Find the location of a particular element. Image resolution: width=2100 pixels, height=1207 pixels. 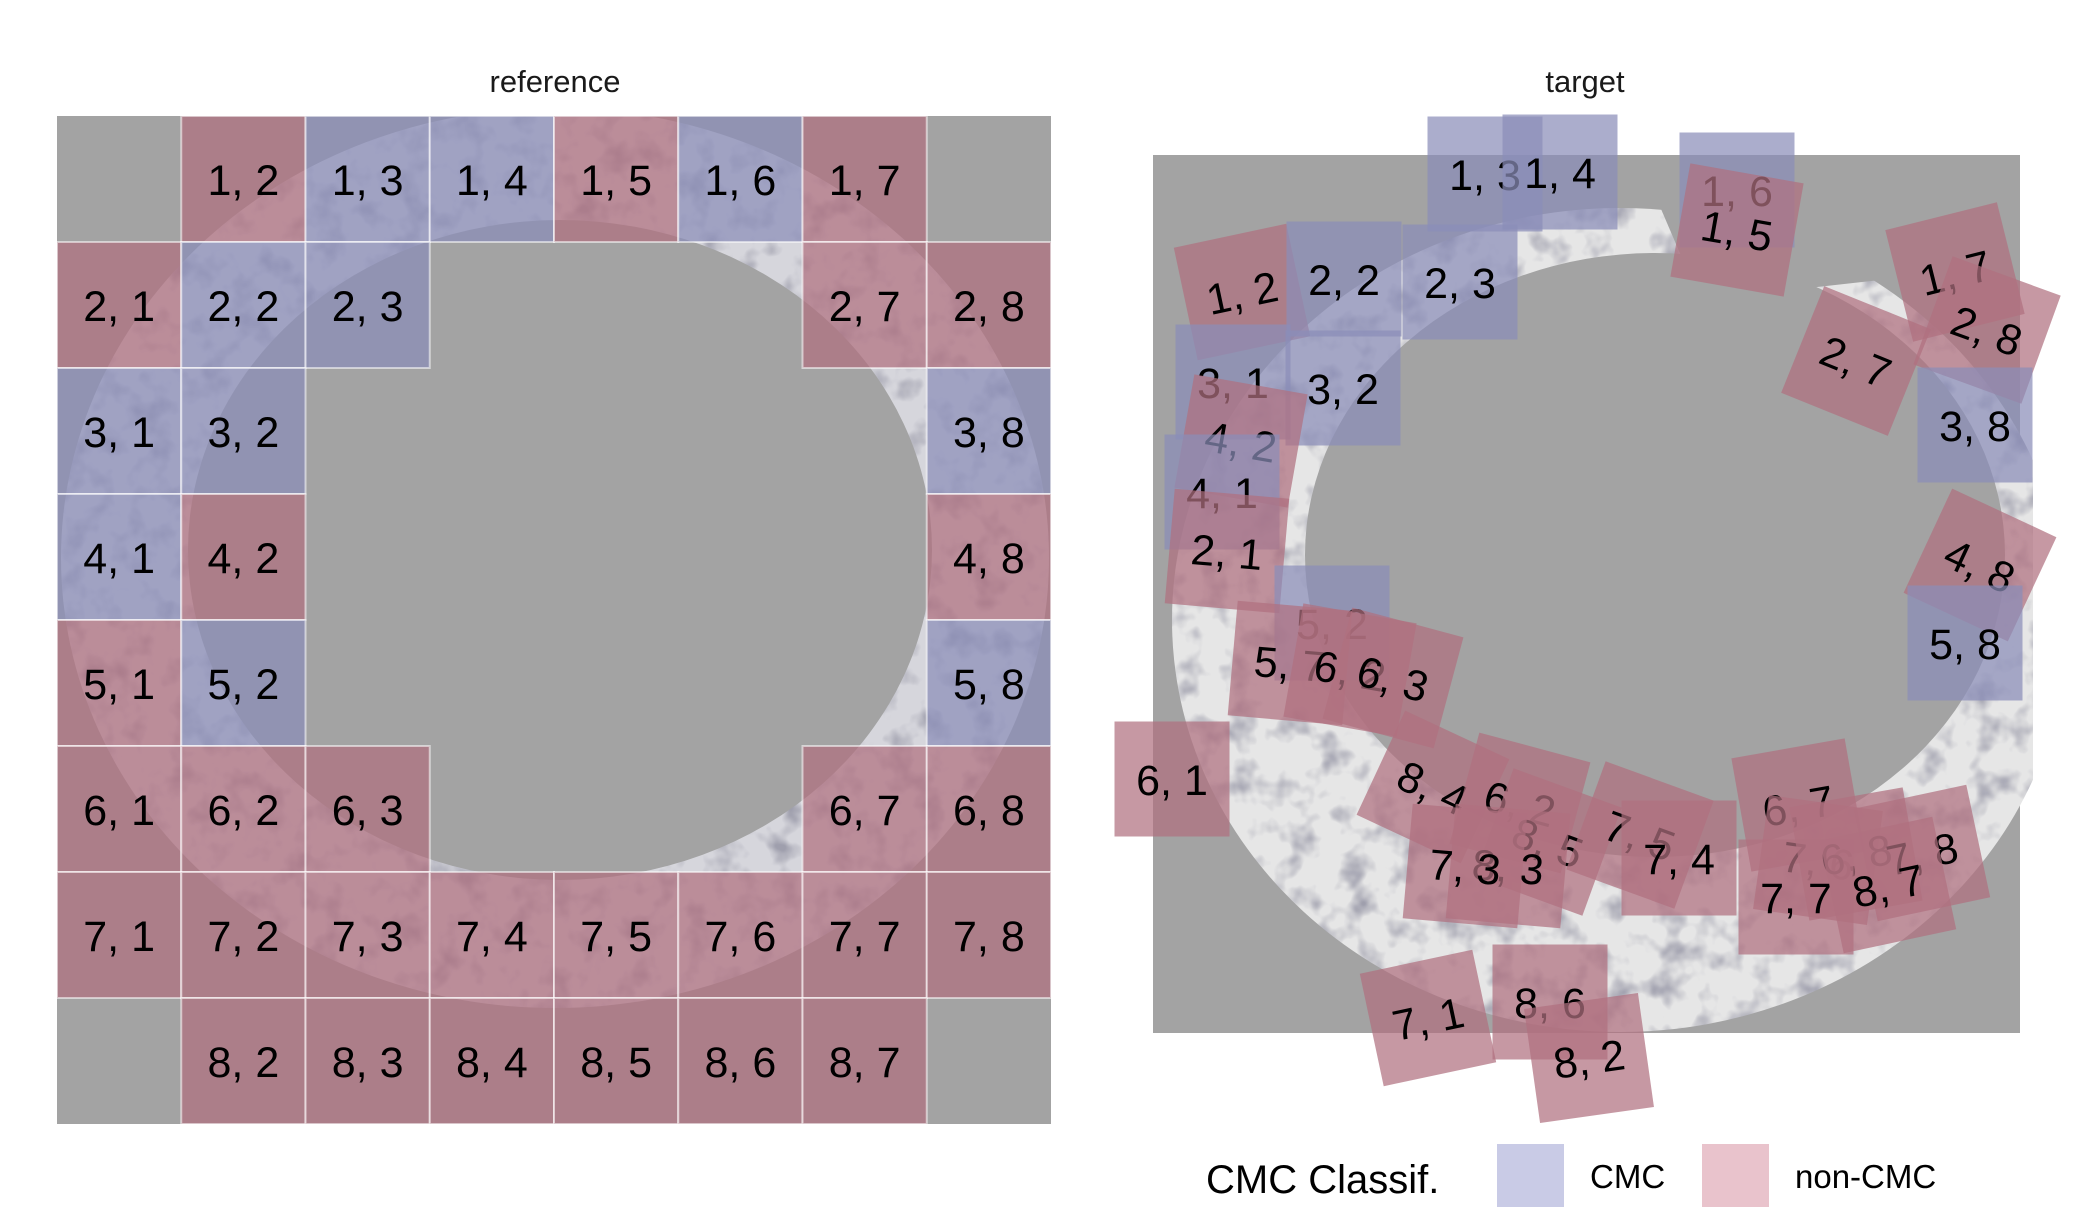

reference-cell-label: 8, 2 is located at coordinates (244, 1063).